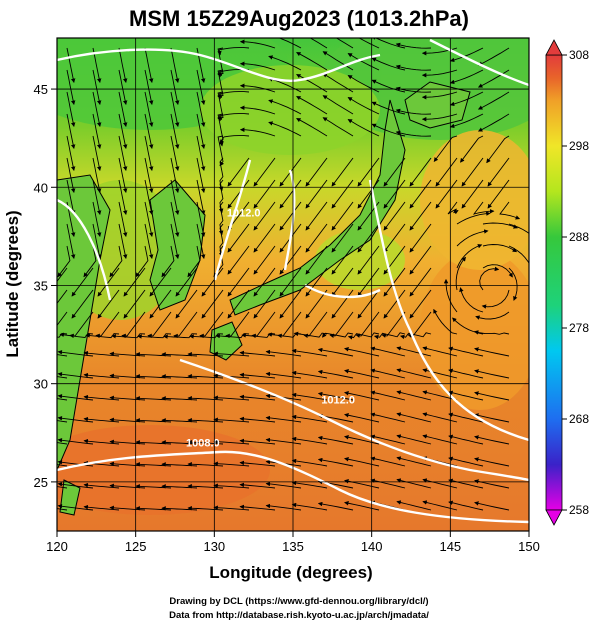  Describe the element at coordinates (579, 328) in the screenshot. I see `colorbar-tick-label: 278` at that location.